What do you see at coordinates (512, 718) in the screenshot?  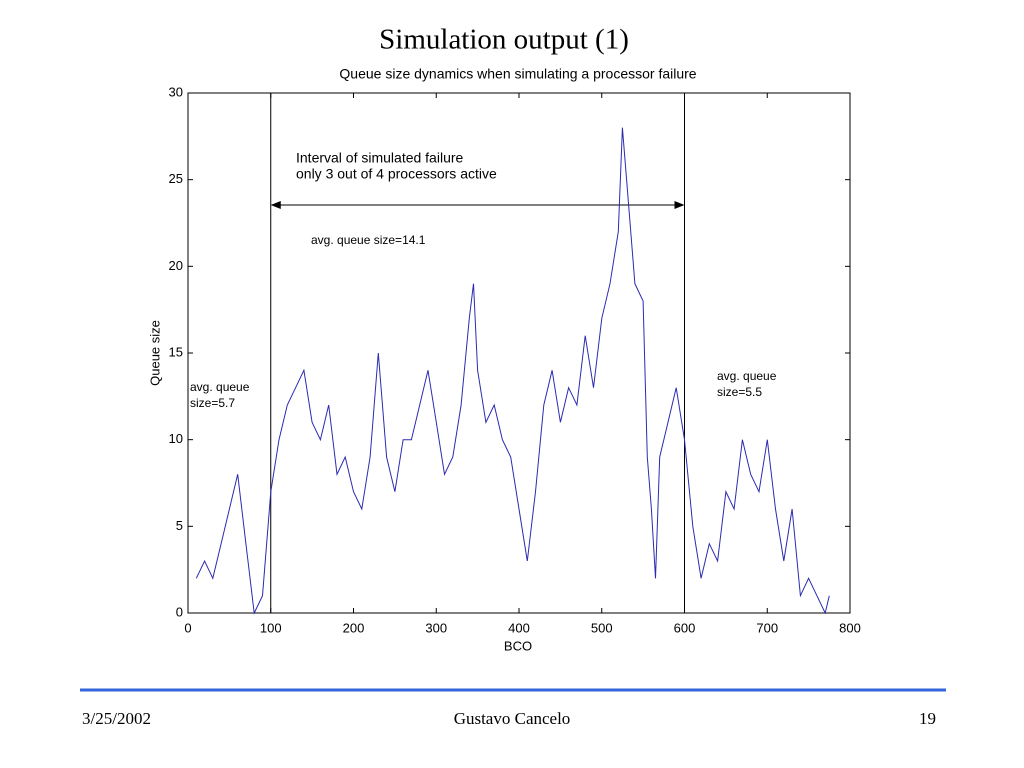 I see `footer-author: Gustavo Cancelo` at bounding box center [512, 718].